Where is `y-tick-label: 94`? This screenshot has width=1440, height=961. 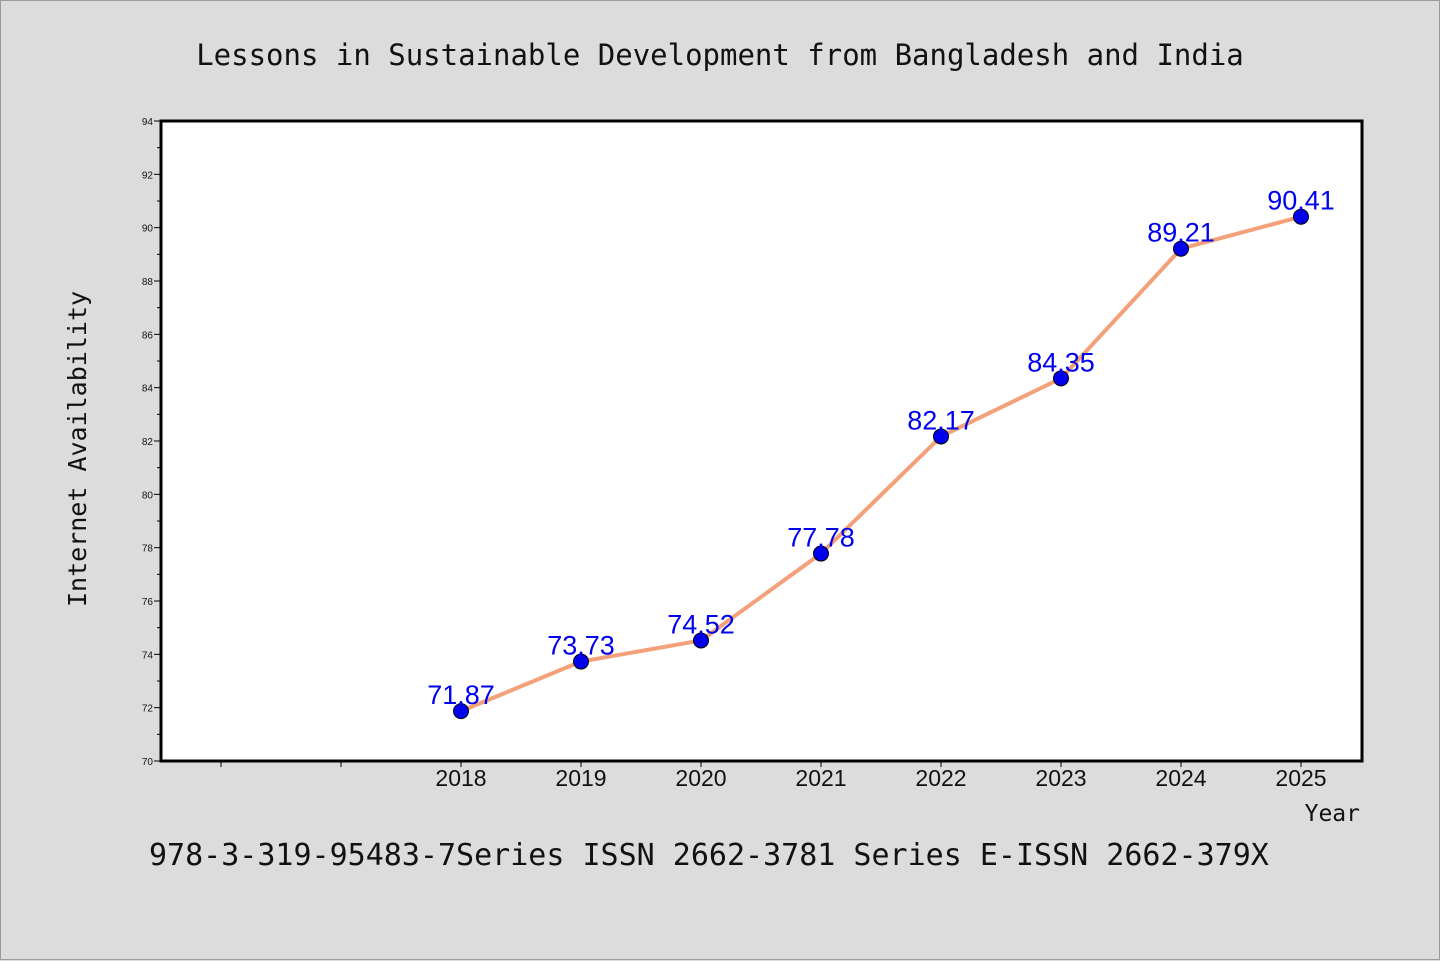 y-tick-label: 94 is located at coordinates (148, 122).